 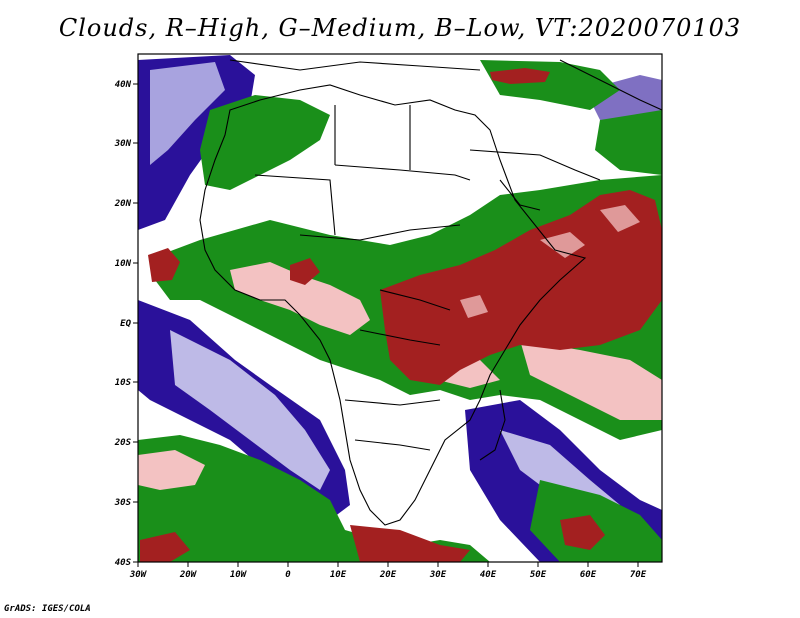 I want to click on lon-tick-label: 70E, so click(x=638, y=575).